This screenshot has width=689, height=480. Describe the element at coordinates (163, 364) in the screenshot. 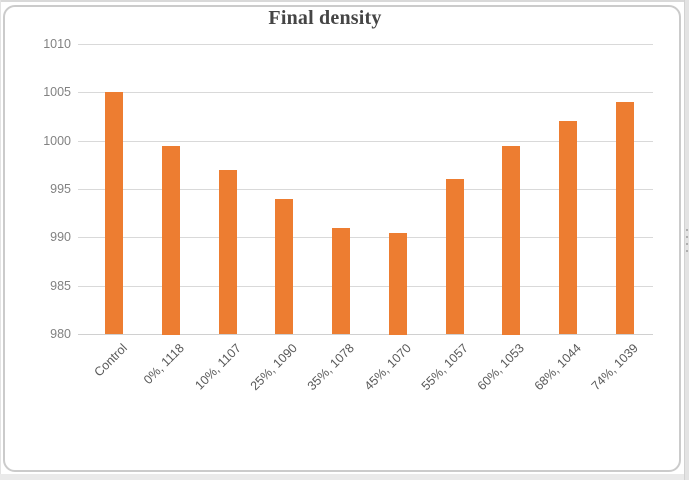

I see `x-axis-category-label: 0%, 1118` at that location.